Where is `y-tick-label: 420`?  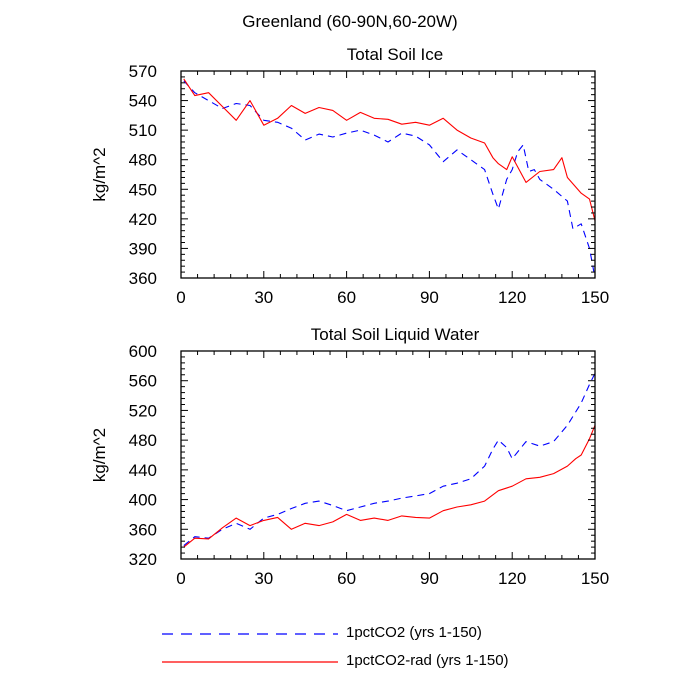
y-tick-label: 420 is located at coordinates (143, 219).